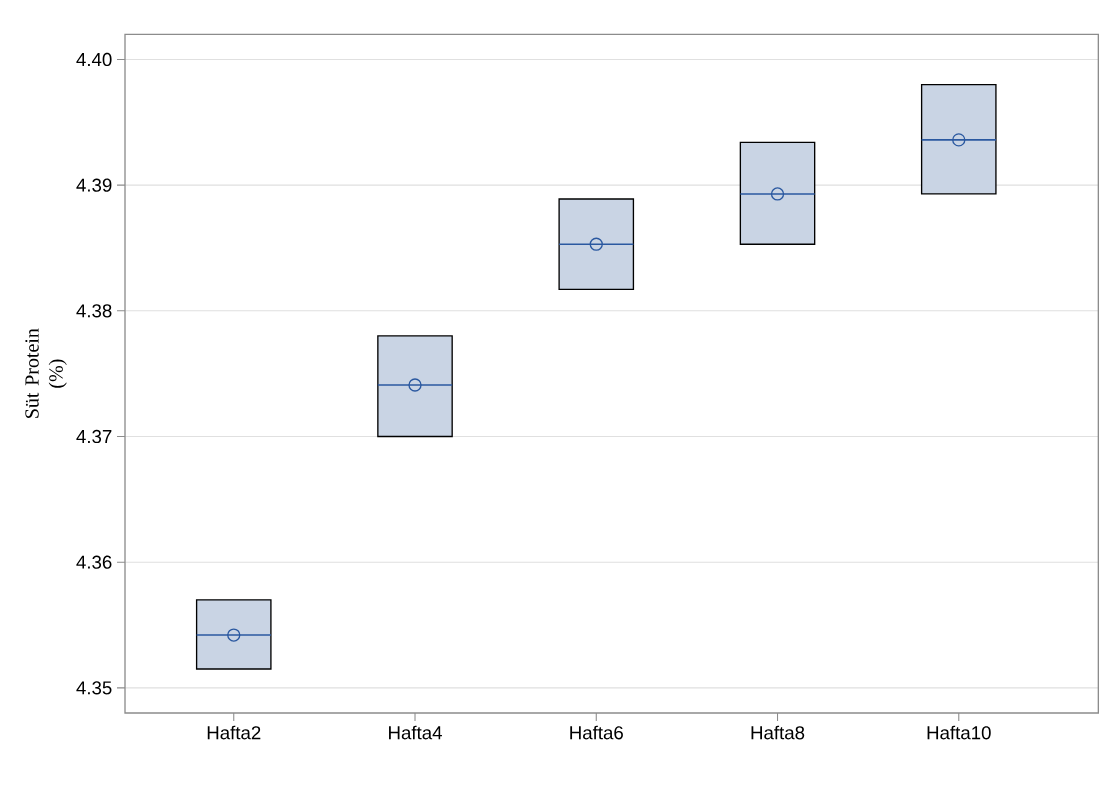 The image size is (1113, 798). I want to click on y-tick-label: 4.40, so click(94, 59).